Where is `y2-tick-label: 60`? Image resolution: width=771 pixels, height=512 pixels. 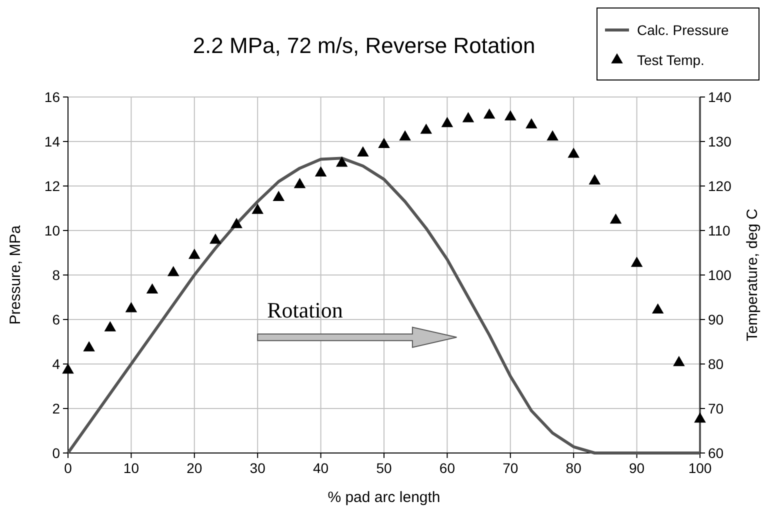
y2-tick-label: 60 is located at coordinates (716, 453).